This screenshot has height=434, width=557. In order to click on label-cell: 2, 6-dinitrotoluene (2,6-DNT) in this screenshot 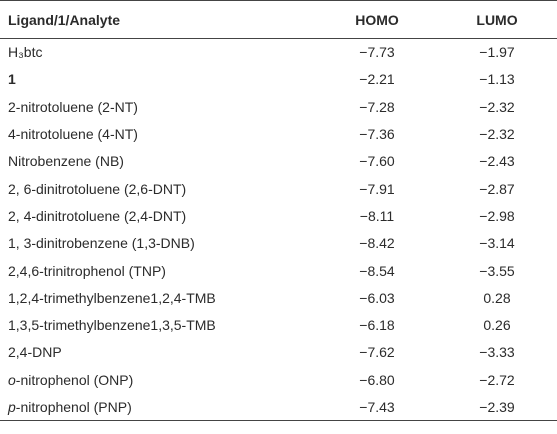, I will do `click(158, 188)`.